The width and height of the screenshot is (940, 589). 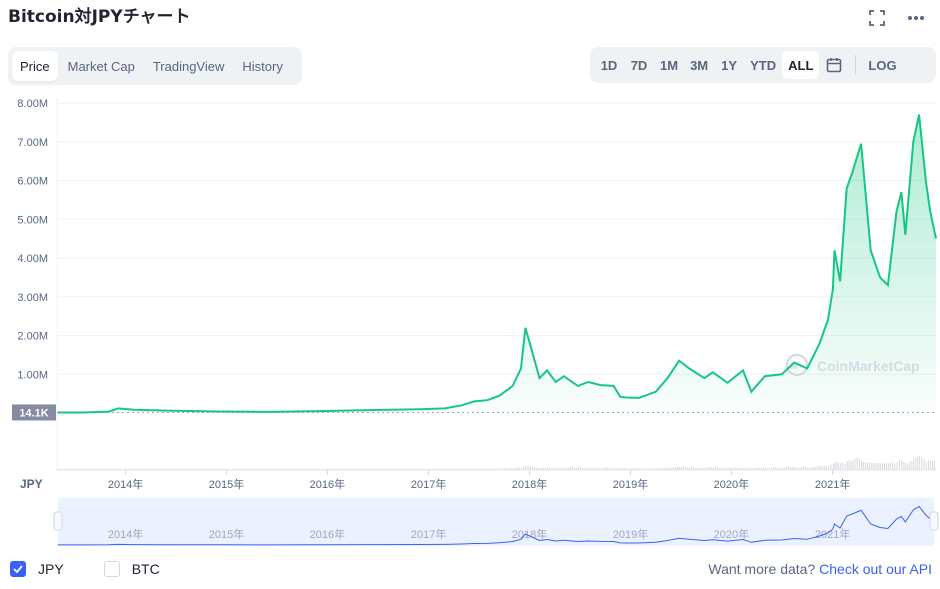 What do you see at coordinates (639, 65) in the screenshot?
I see `range-7d: 7D` at bounding box center [639, 65].